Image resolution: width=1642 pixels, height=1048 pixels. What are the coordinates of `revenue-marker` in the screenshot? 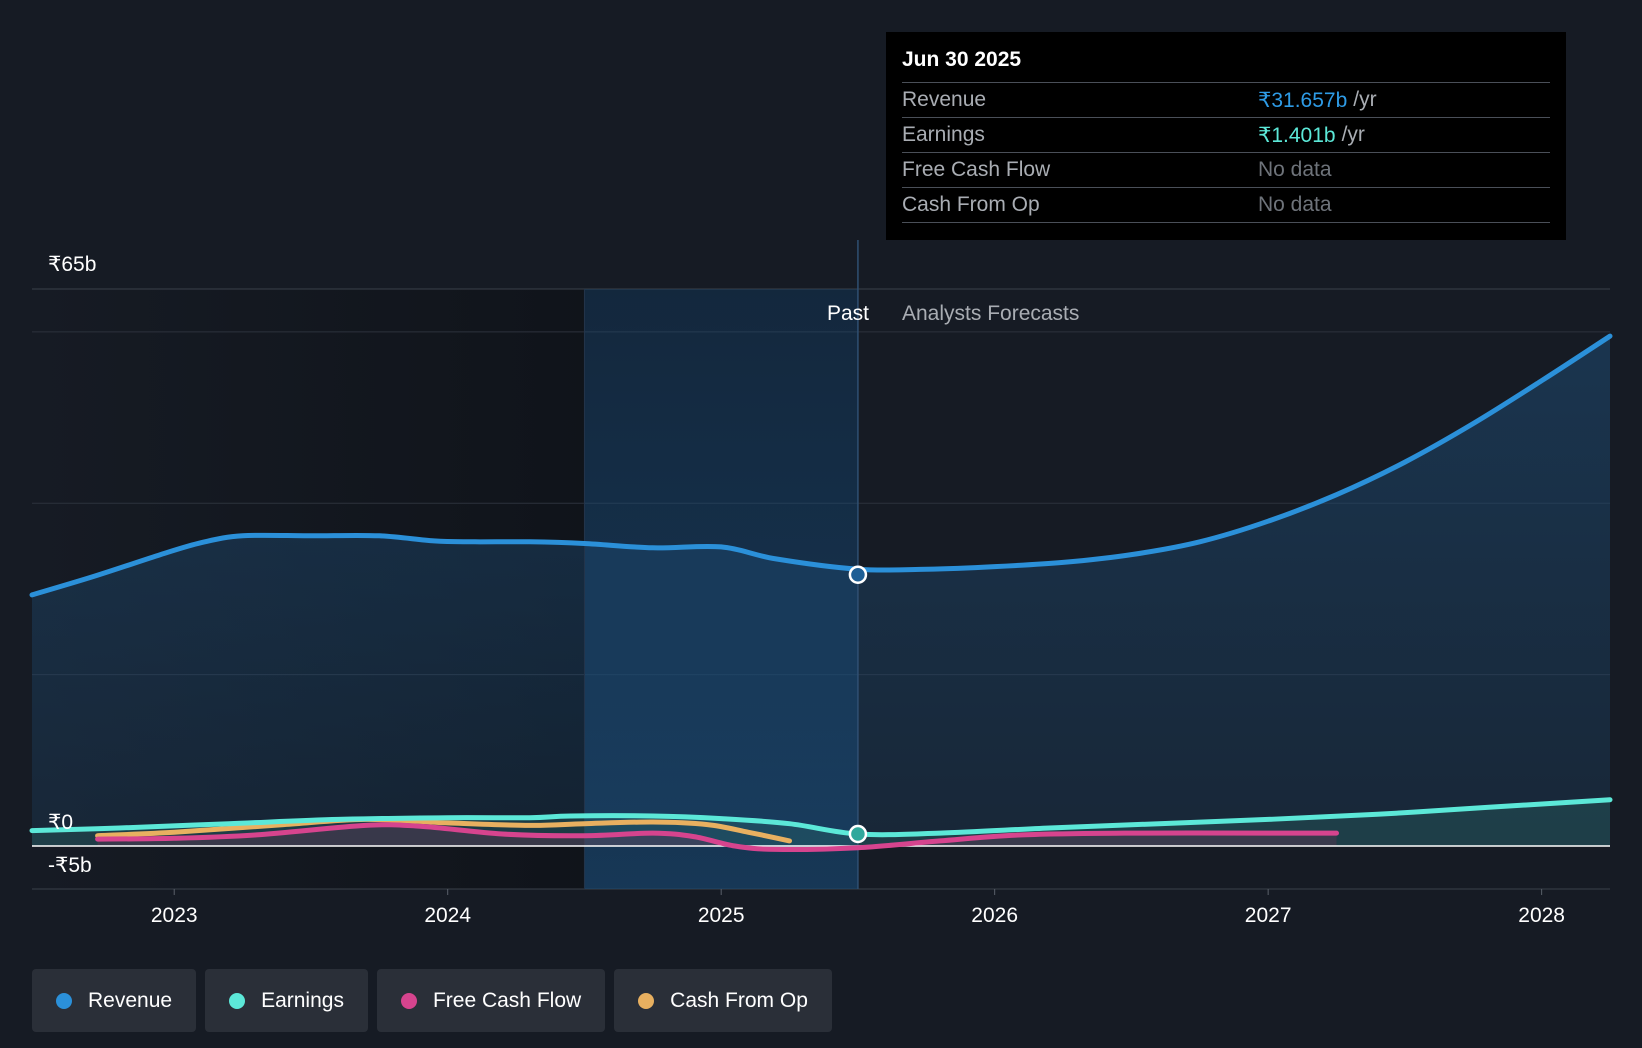 It's located at (858, 574).